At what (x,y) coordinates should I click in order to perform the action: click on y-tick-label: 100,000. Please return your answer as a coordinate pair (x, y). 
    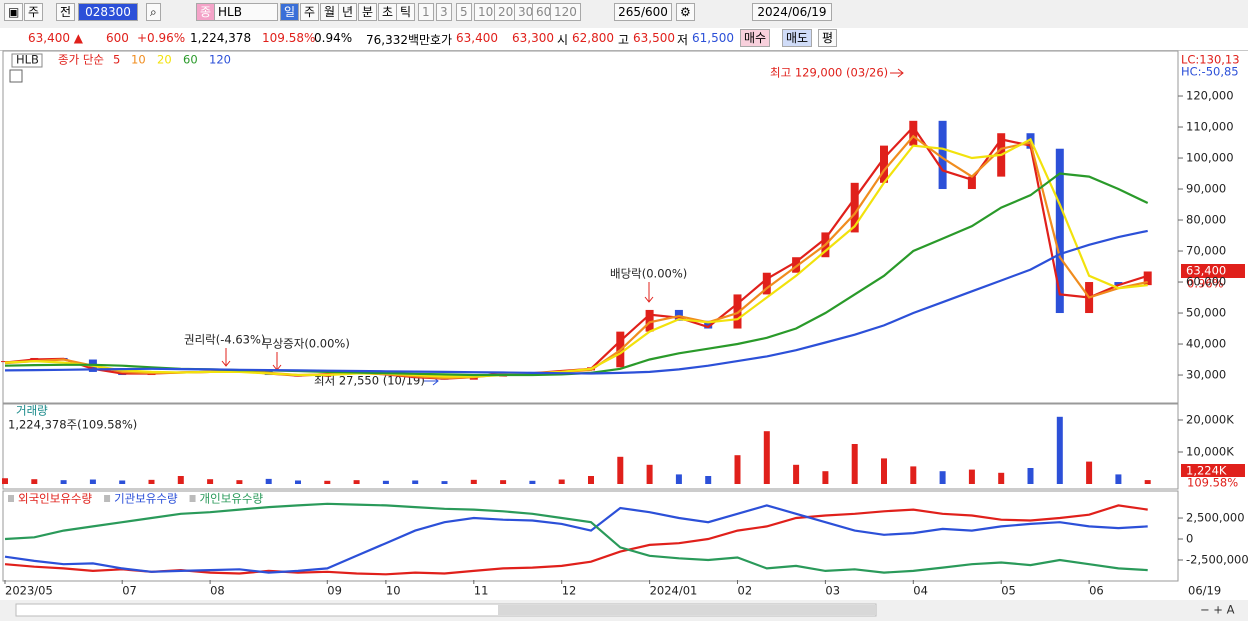
    Looking at the image, I should click on (1210, 158).